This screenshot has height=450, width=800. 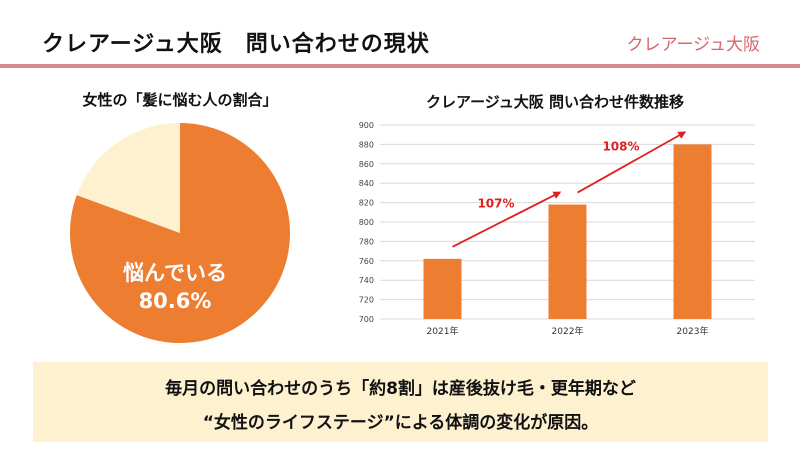 What do you see at coordinates (175, 273) in the screenshot?
I see `pie-label: 悩んでいる` at bounding box center [175, 273].